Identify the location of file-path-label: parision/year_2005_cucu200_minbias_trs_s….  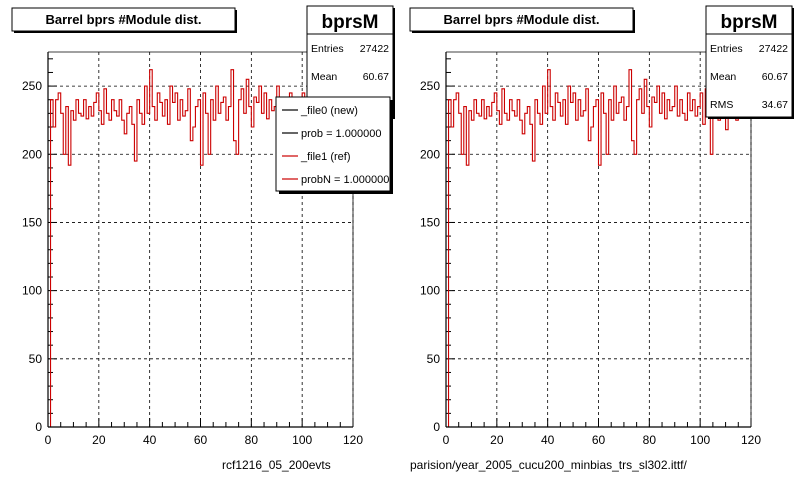
(549, 465).